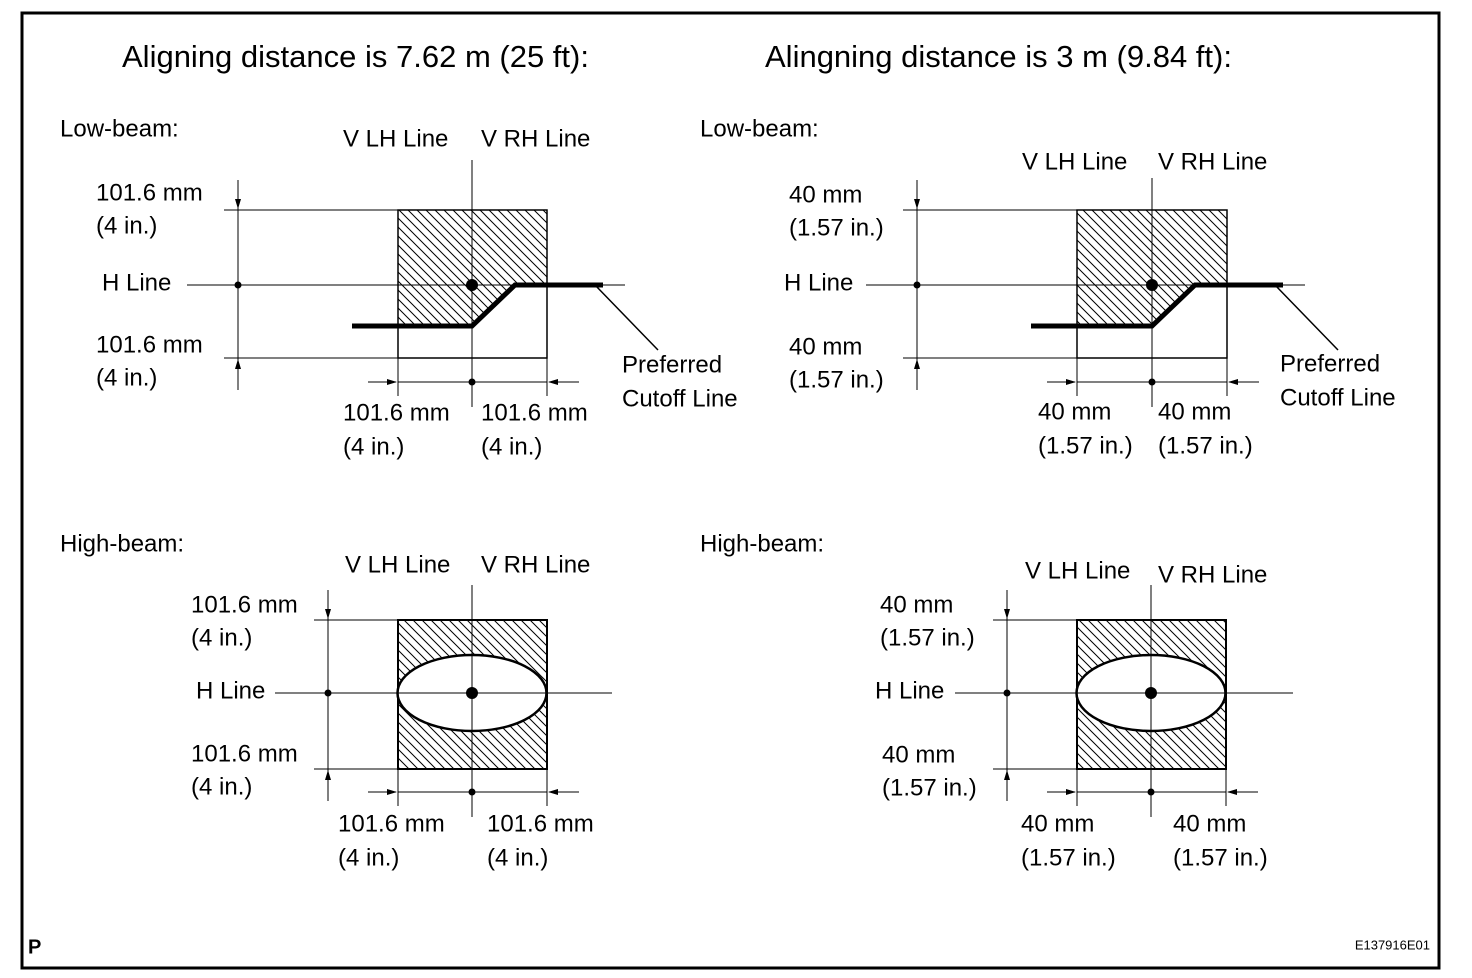 The width and height of the screenshot is (1472, 978). Describe the element at coordinates (34, 947) in the screenshot. I see `footer-mark: P` at that location.